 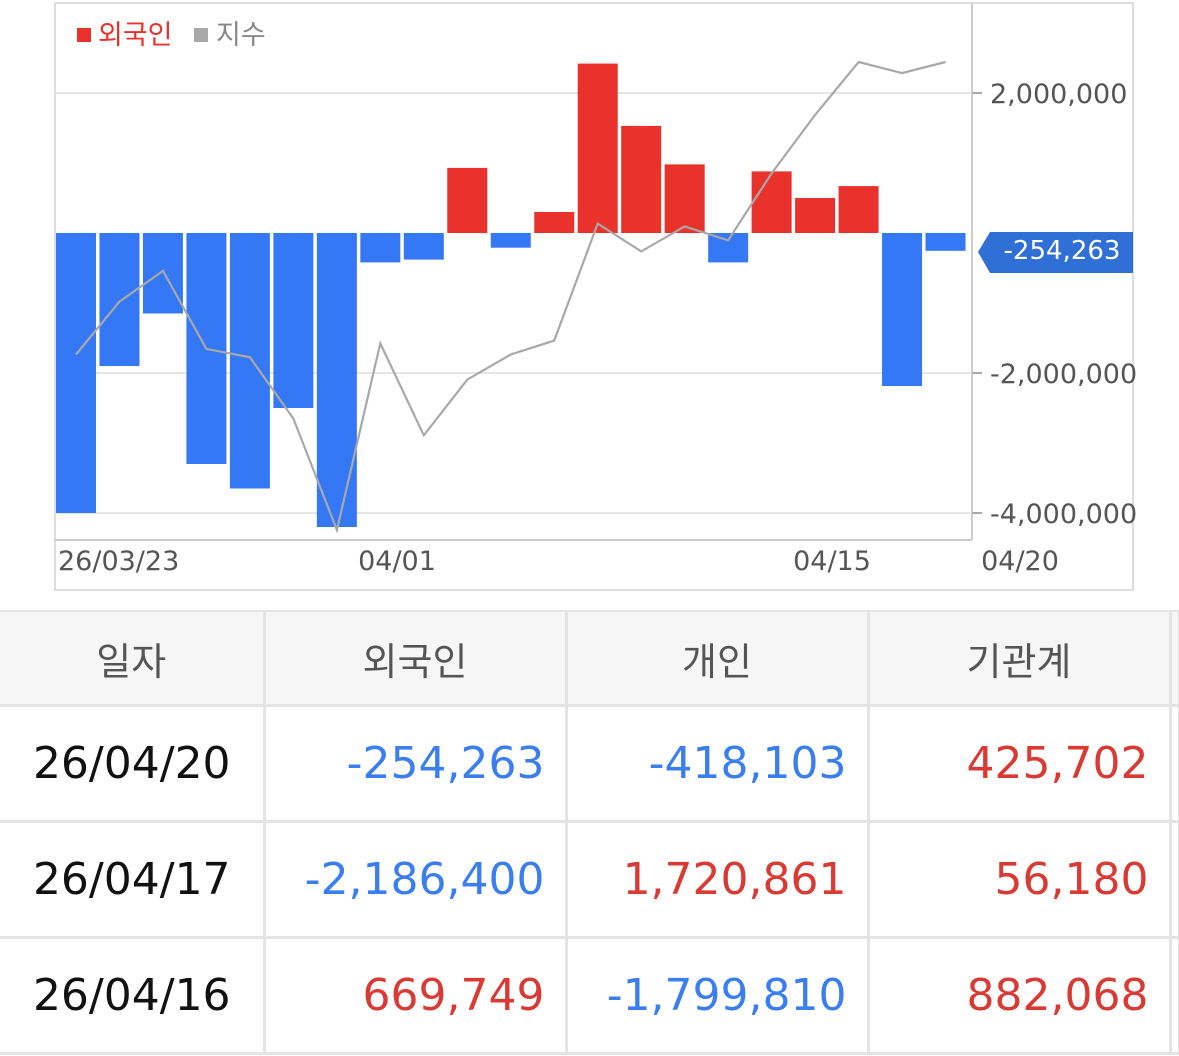 I want to click on table-row: 26/04/17 -2,186,400 1,720,861 56,180, so click(x=589, y=880).